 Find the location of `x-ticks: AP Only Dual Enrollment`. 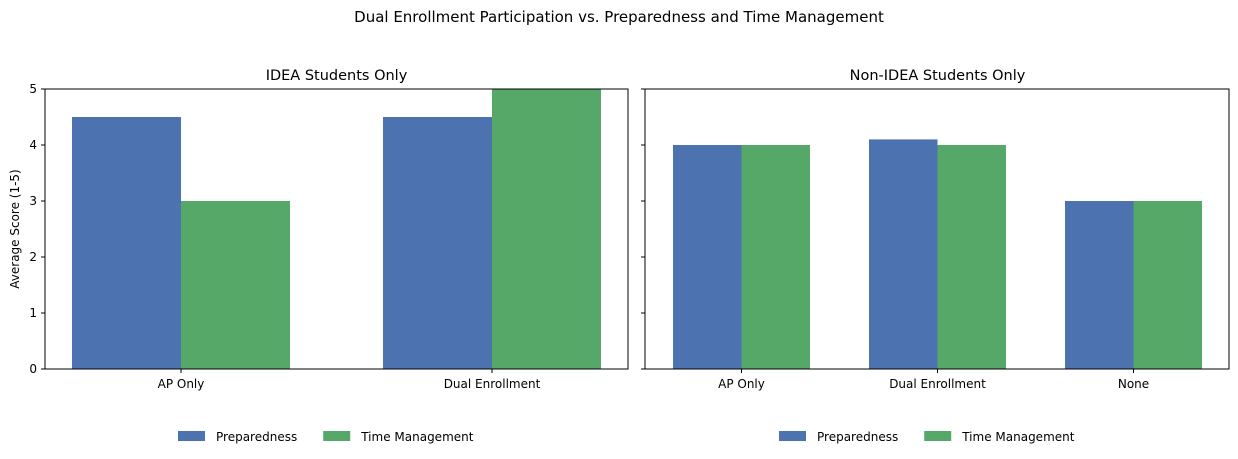

x-ticks: AP Only Dual Enrollment is located at coordinates (349, 380).